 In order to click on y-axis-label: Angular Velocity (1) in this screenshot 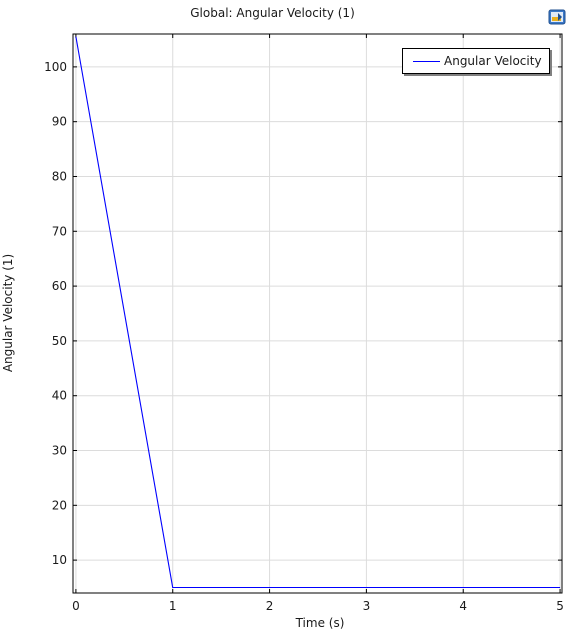, I will do `click(8, 313)`.